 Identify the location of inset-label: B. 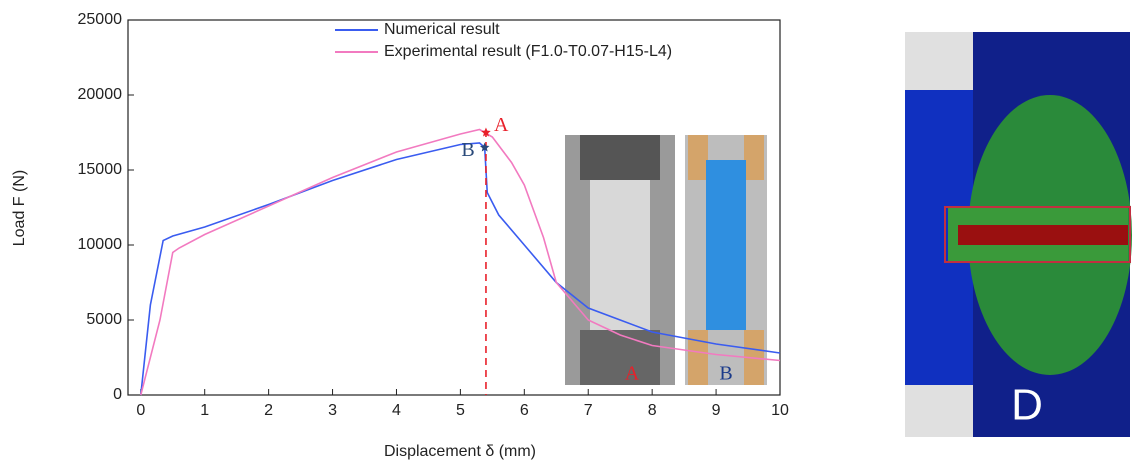
(725, 374).